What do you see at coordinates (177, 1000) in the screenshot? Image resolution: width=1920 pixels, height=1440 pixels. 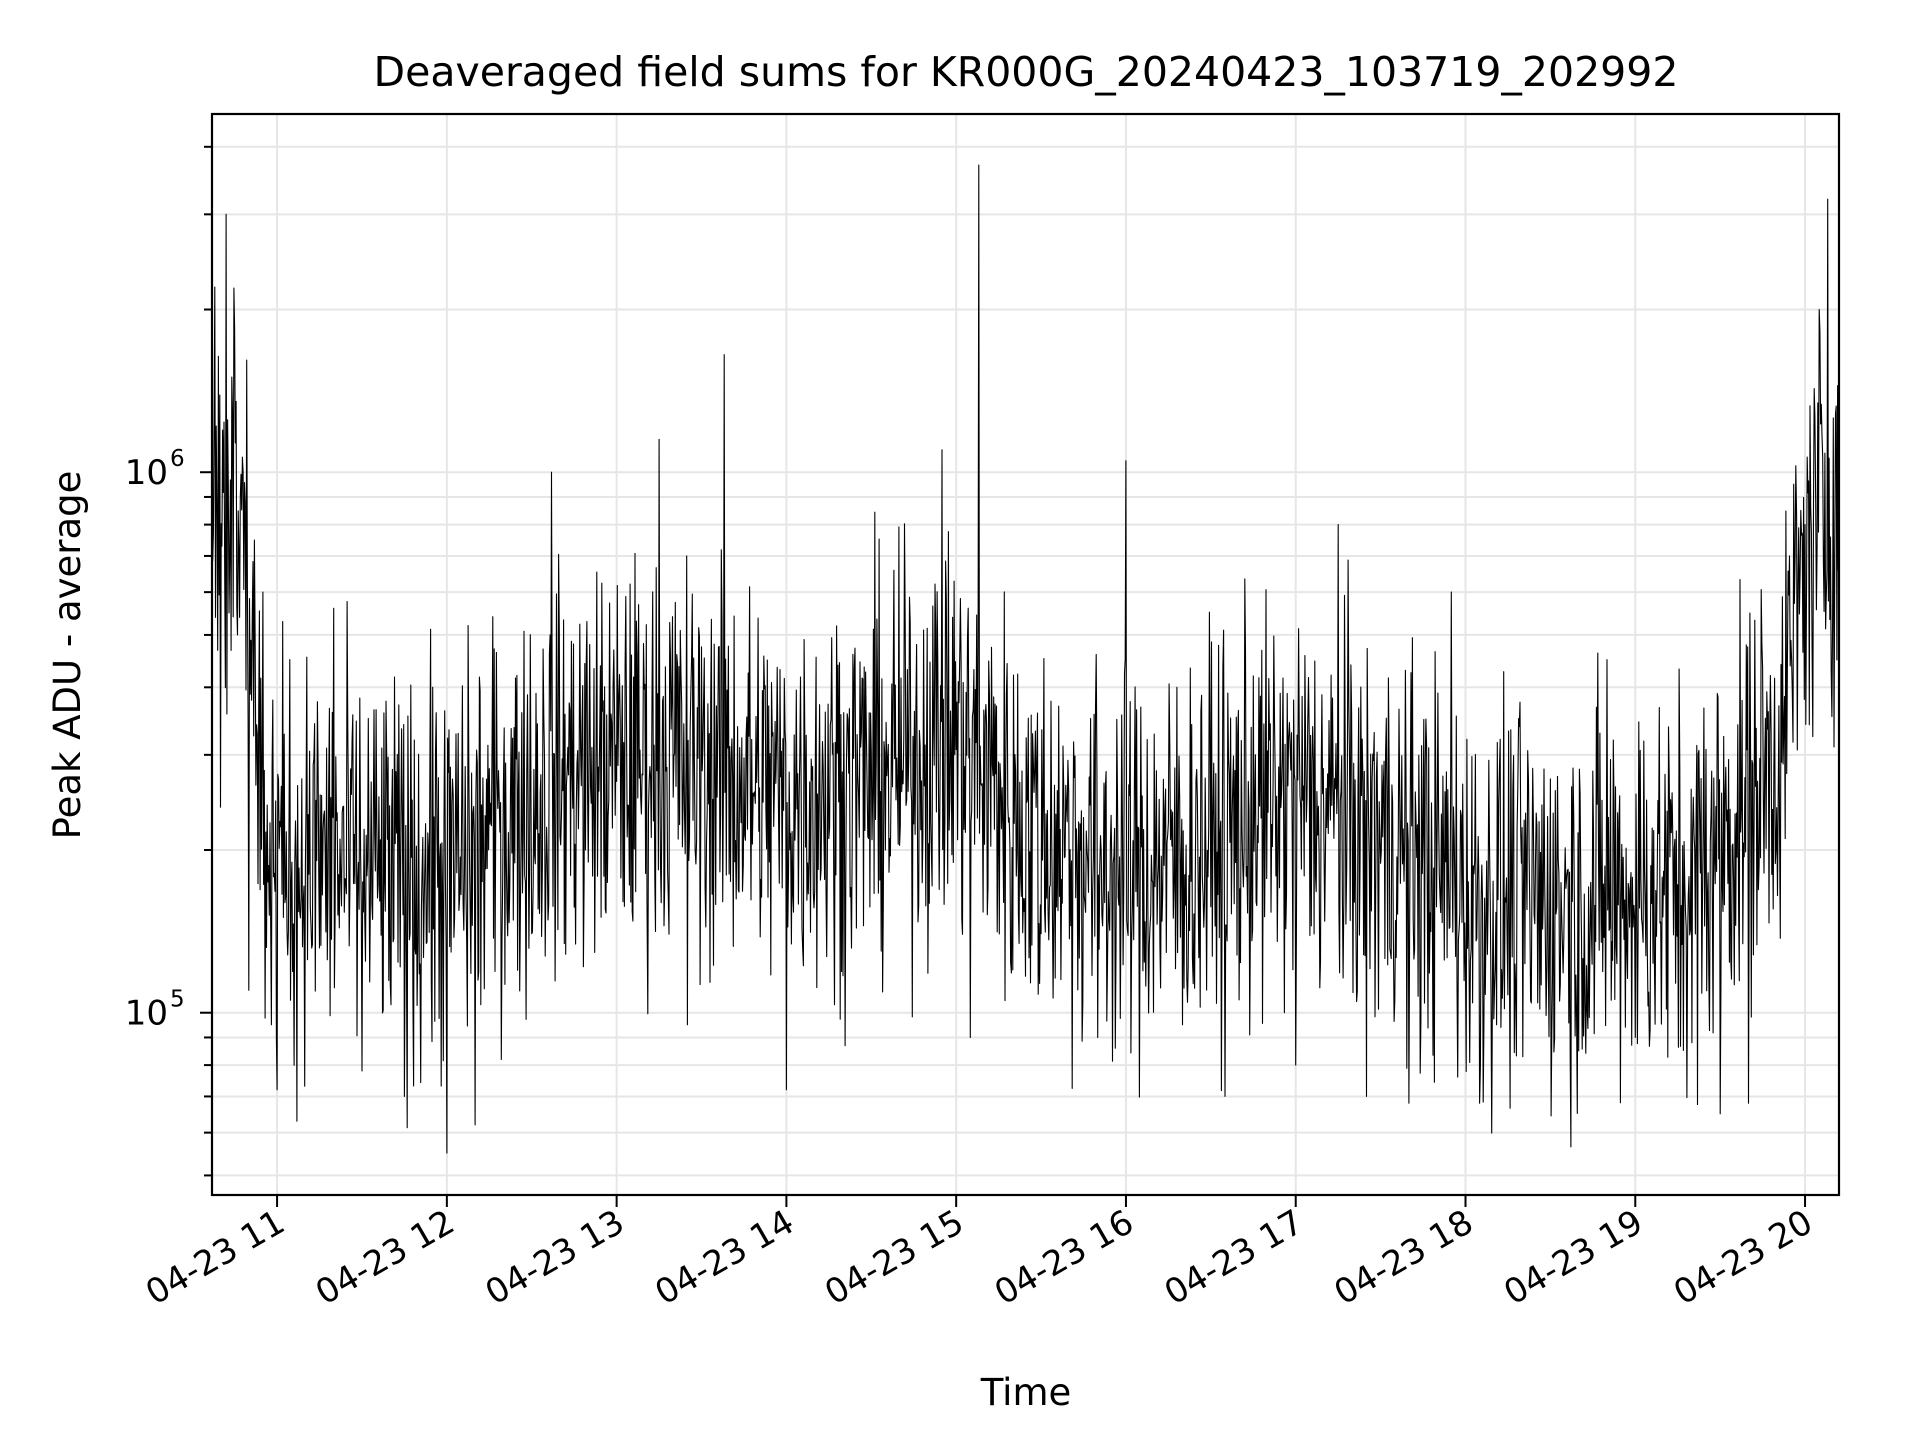 I see `y-tick-label-exponent: 5` at bounding box center [177, 1000].